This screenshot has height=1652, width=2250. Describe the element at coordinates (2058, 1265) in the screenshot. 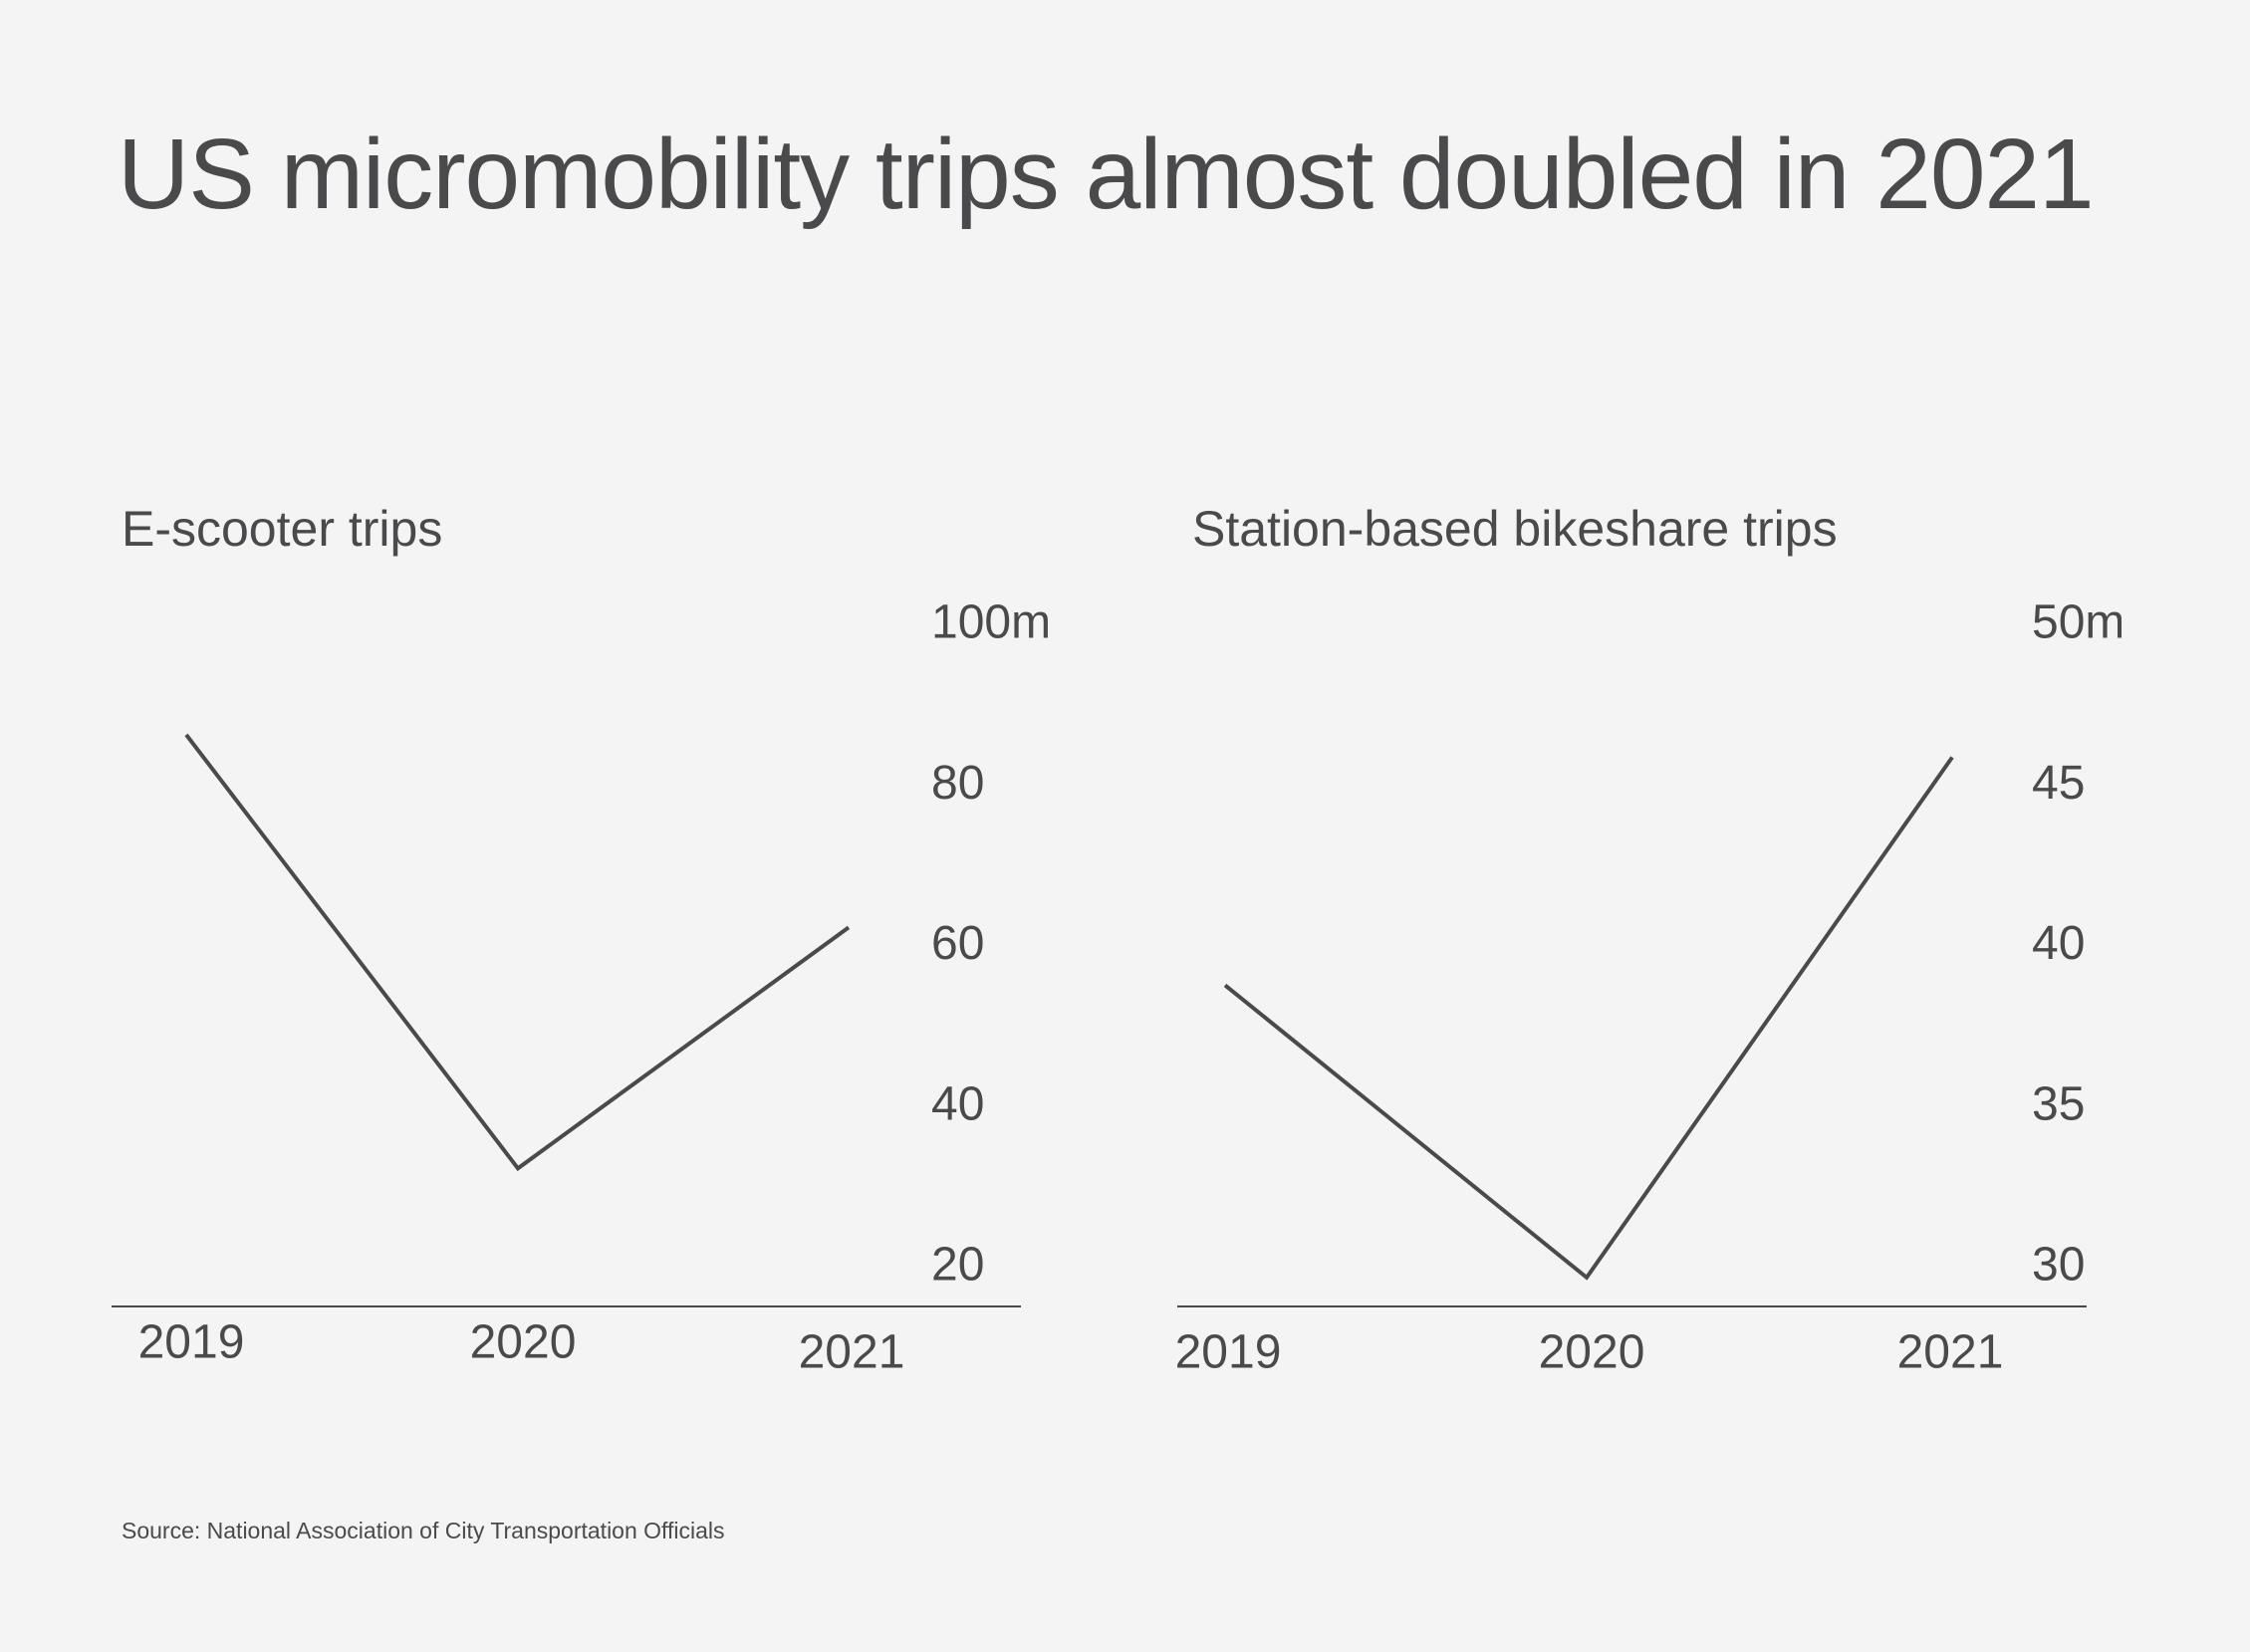

I see `bikeshare-ytick-label: 30` at that location.